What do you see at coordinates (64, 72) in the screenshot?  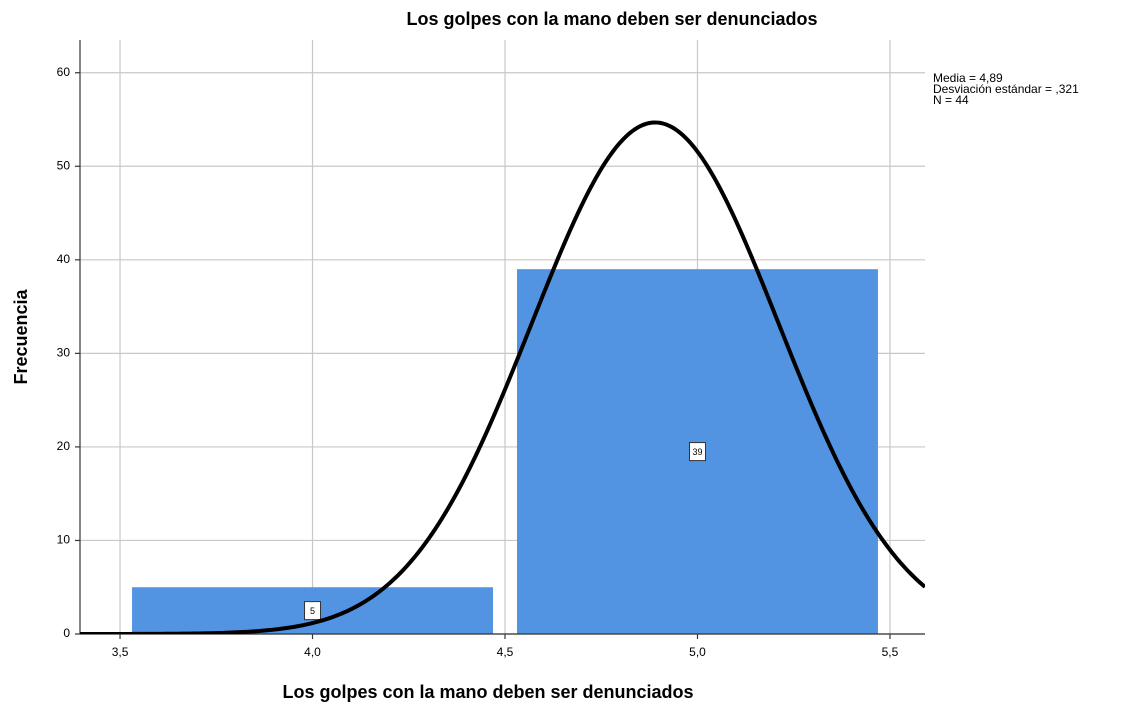 I see `y-tick-label: 60` at bounding box center [64, 72].